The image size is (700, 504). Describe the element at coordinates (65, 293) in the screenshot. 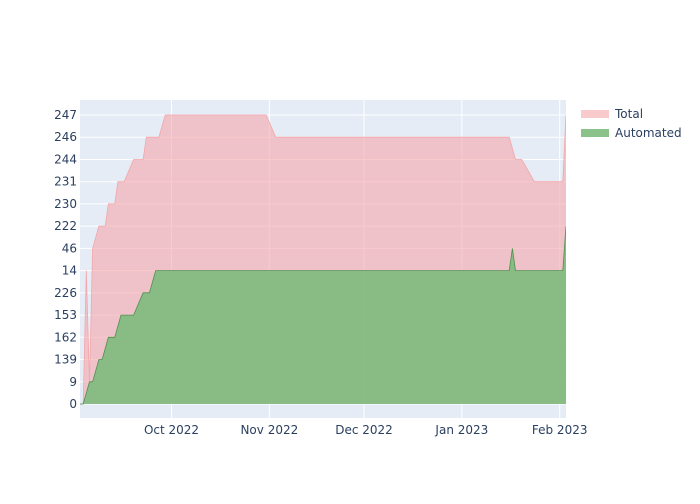

I see `y-tick-label: 226` at that location.